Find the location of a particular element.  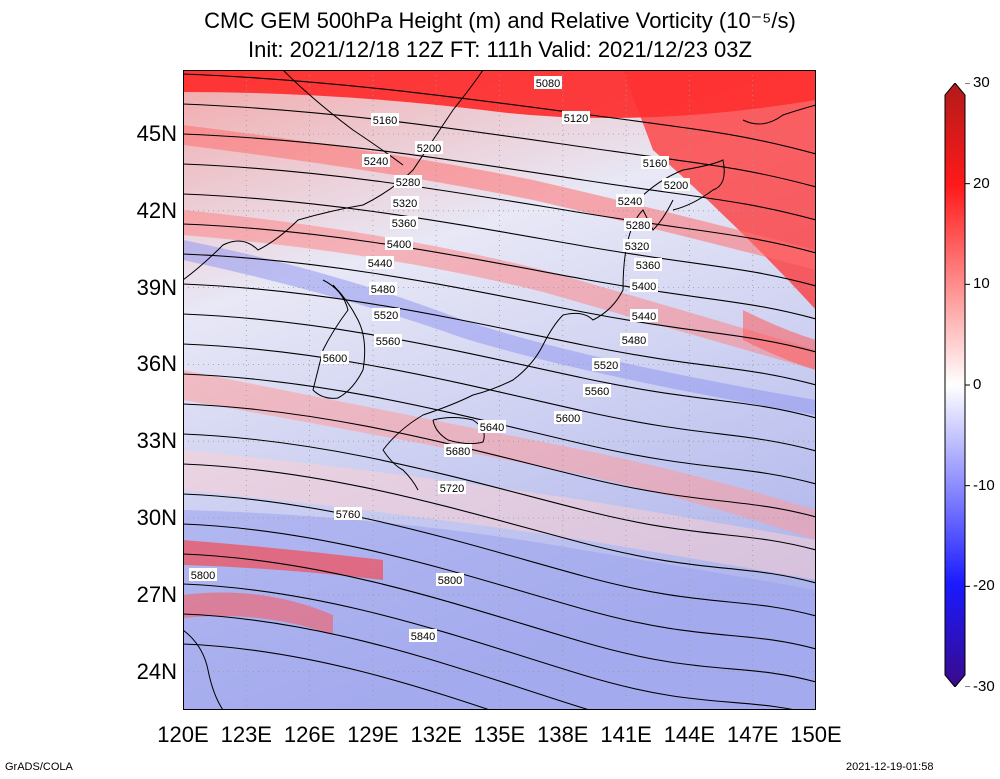

colorbar-label: 20 is located at coordinates (981, 183).